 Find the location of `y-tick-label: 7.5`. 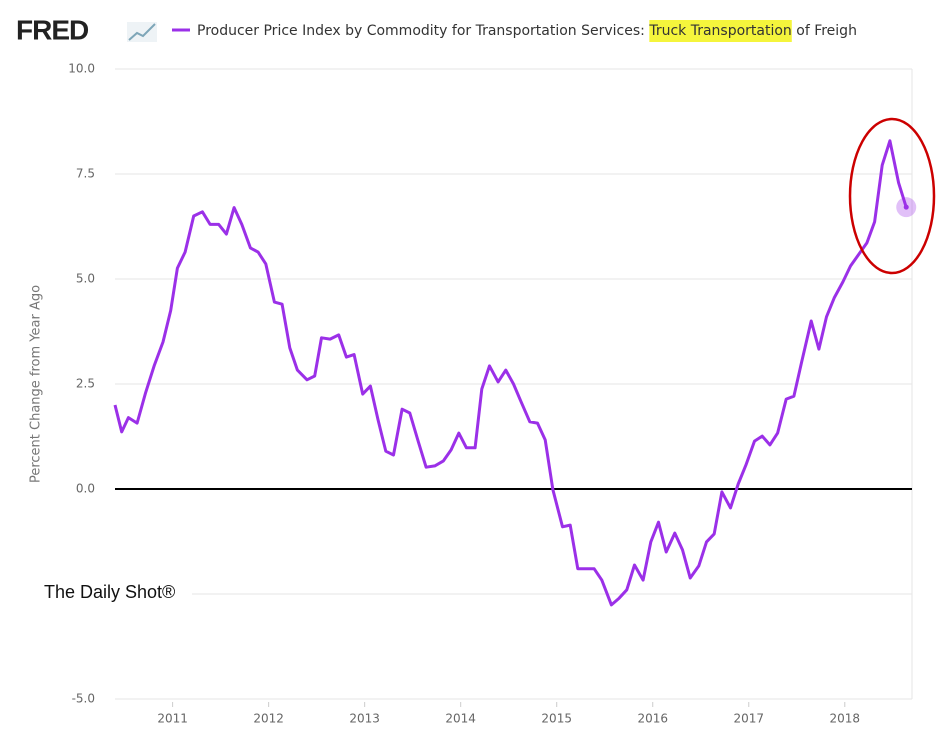

y-tick-label: 7.5 is located at coordinates (85, 174).